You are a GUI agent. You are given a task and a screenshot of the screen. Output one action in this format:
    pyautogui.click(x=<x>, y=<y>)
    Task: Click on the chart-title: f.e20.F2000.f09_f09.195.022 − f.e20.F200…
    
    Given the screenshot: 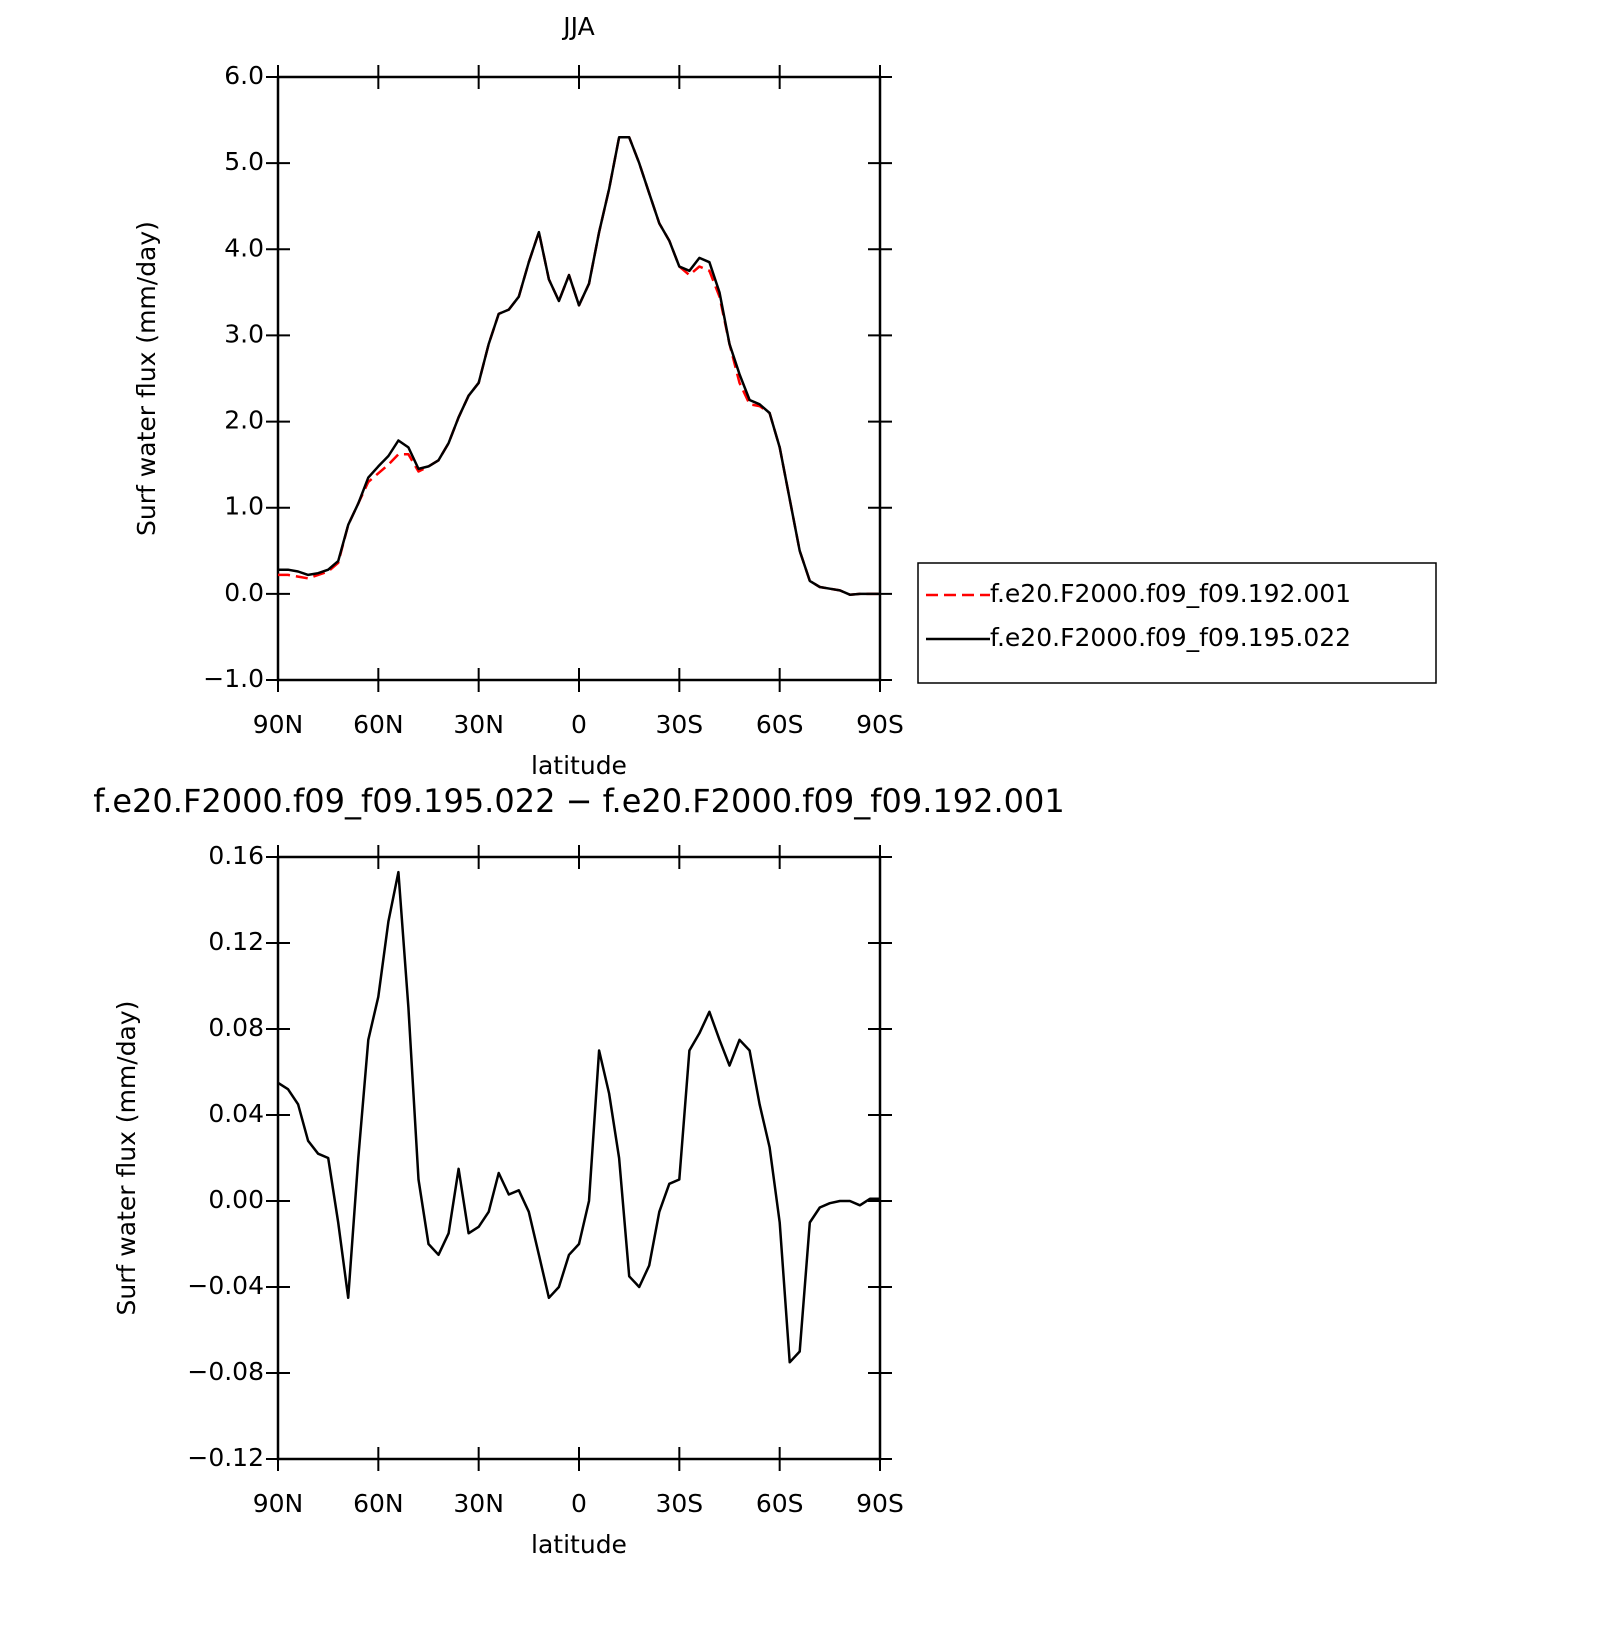 What is the action you would take?
    pyautogui.click(x=579, y=801)
    